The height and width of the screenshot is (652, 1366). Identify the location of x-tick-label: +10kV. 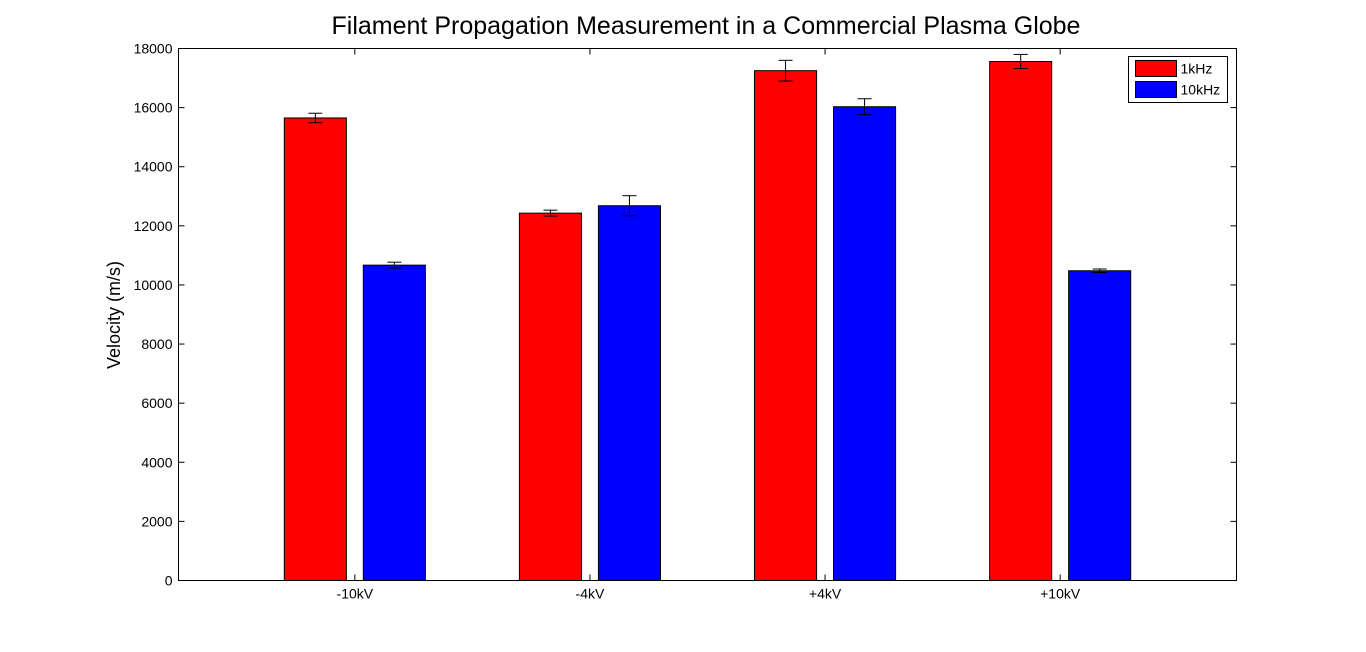
(1060, 594).